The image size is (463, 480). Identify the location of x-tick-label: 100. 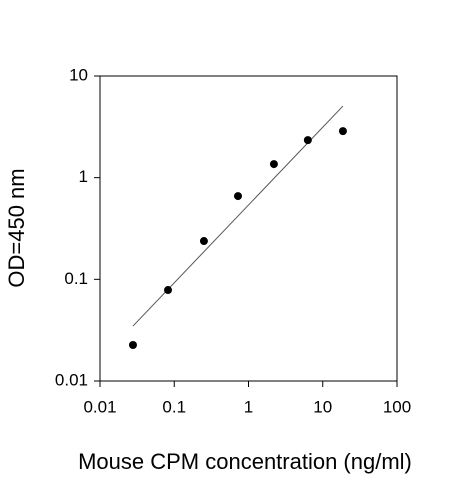
(397, 406).